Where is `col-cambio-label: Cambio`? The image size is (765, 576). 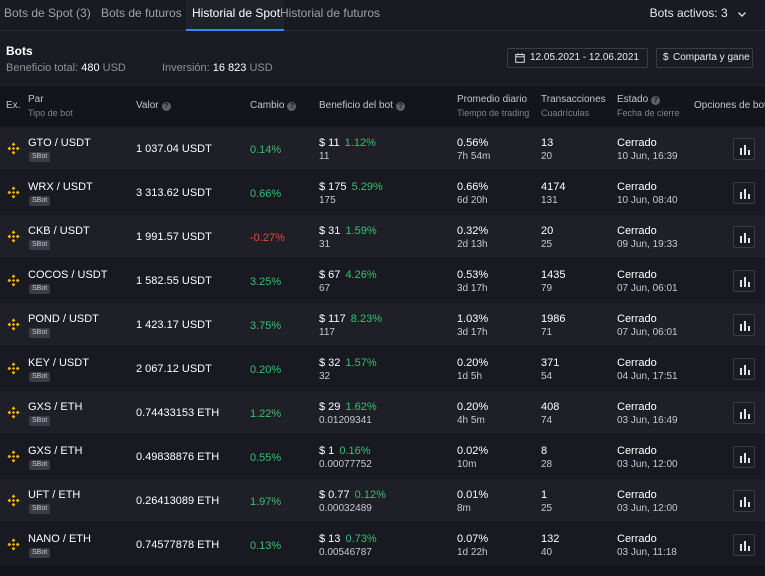 col-cambio-label: Cambio is located at coordinates (267, 105).